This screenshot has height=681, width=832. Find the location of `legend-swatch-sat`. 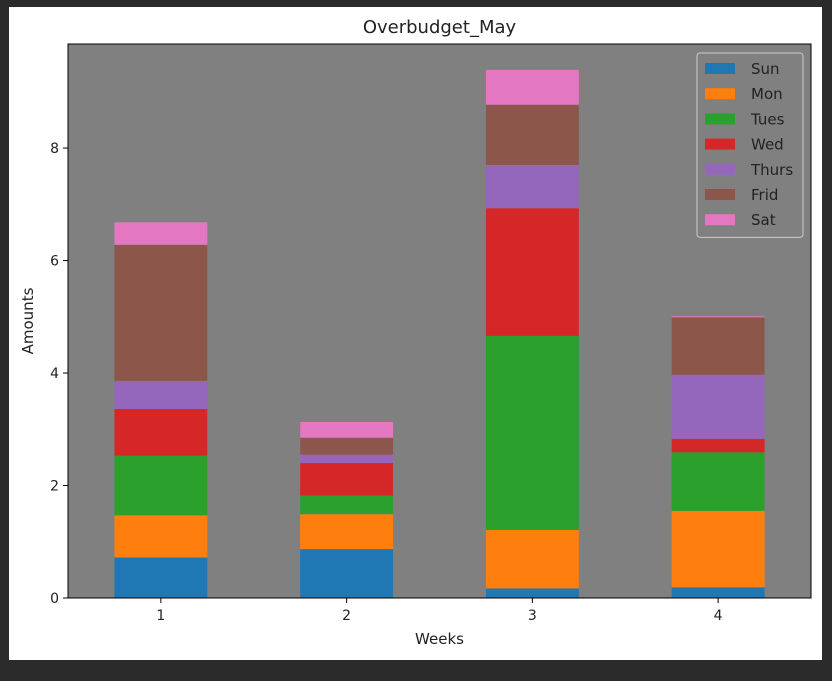

legend-swatch-sat is located at coordinates (720, 220).